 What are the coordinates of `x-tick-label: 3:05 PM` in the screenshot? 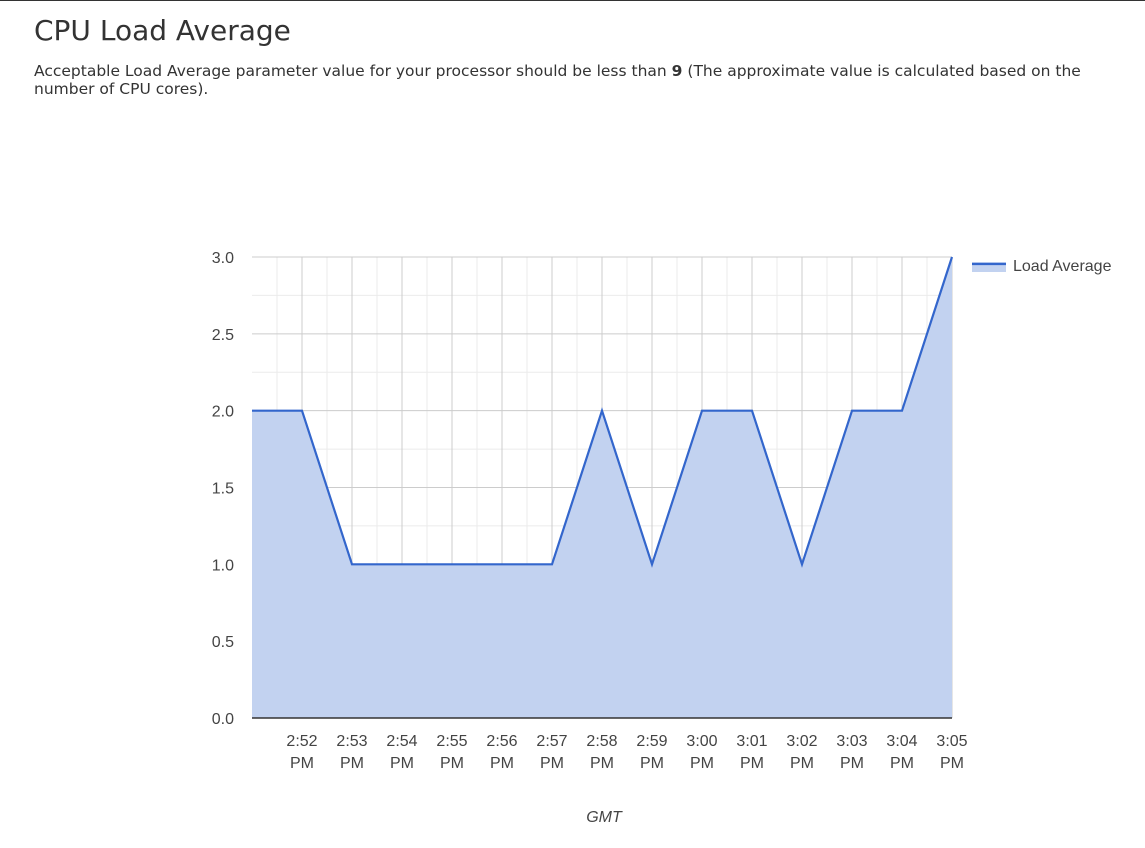 It's located at (951, 752).